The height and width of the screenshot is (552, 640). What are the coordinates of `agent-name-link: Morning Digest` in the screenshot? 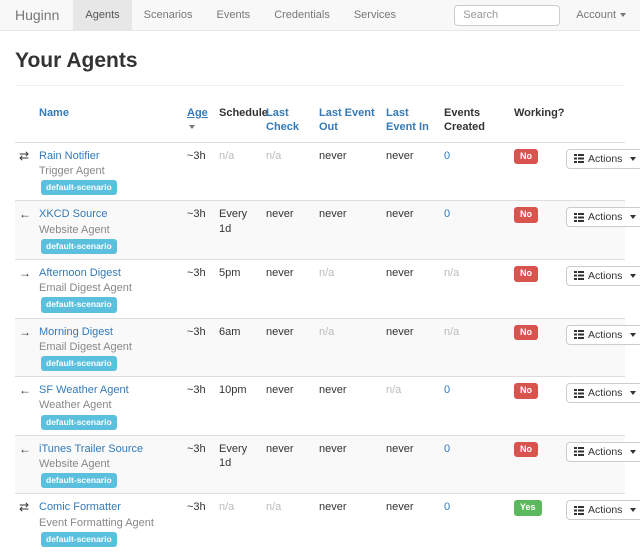 It's located at (76, 331).